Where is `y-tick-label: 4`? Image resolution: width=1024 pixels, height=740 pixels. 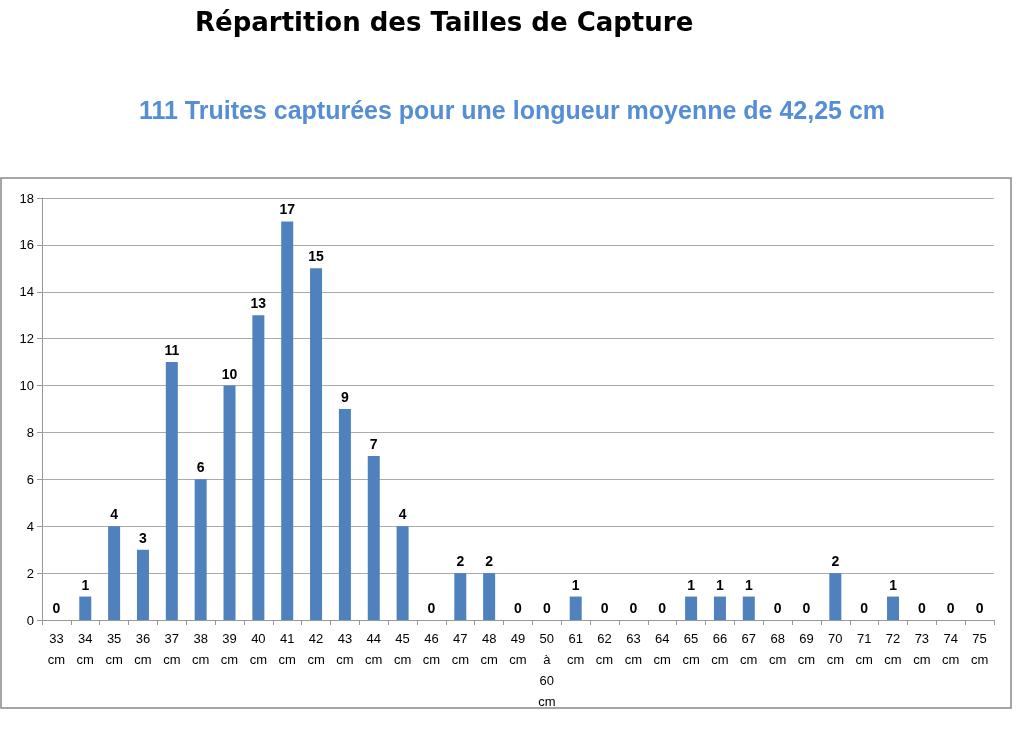 y-tick-label: 4 is located at coordinates (30, 526).